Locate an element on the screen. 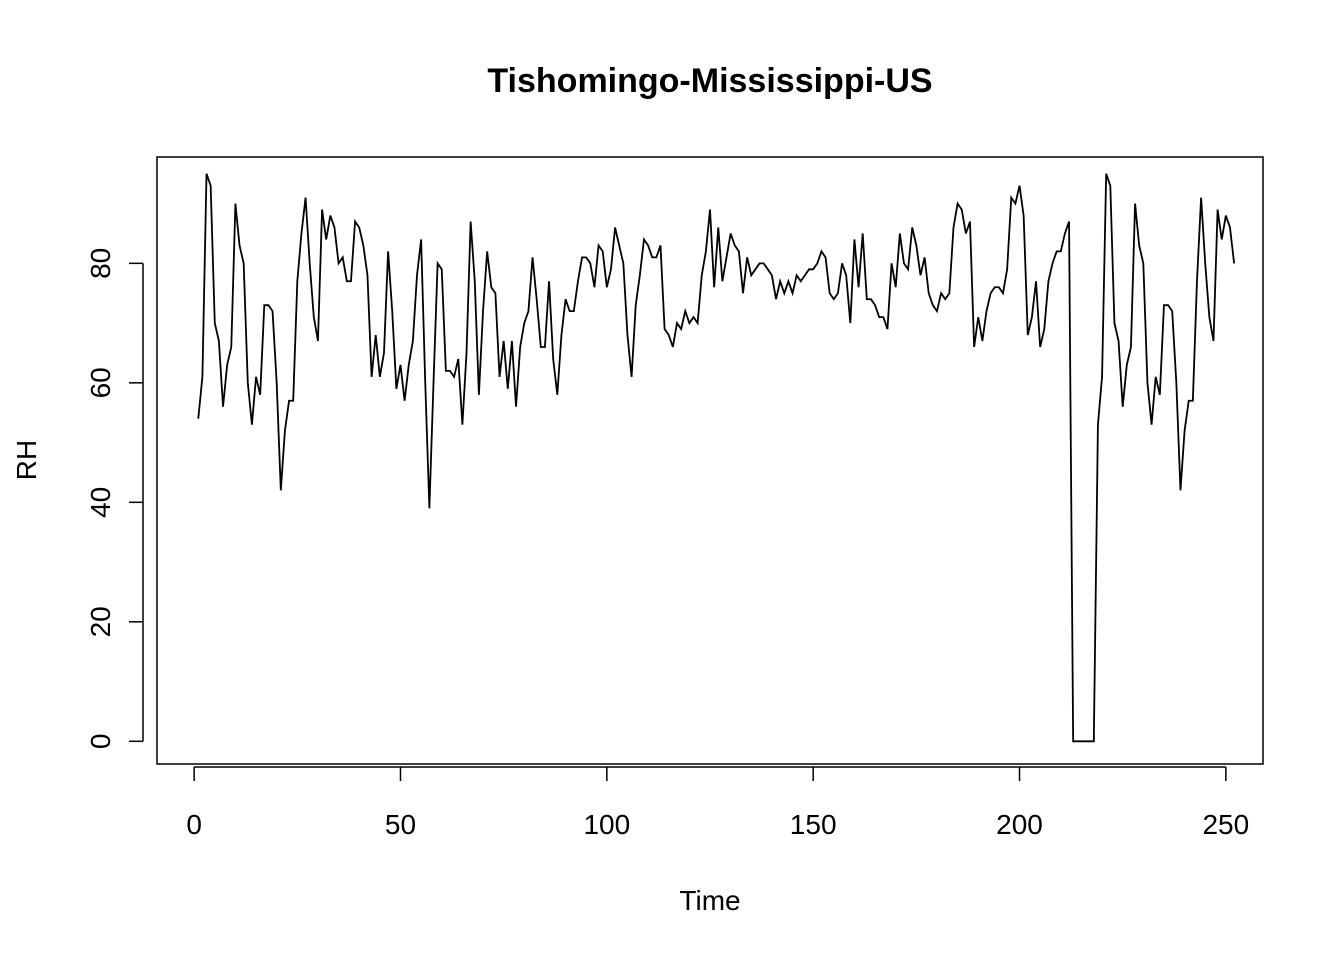 The image size is (1344, 965). x-axis: 0 50 100 150 200 250 is located at coordinates (717, 803).